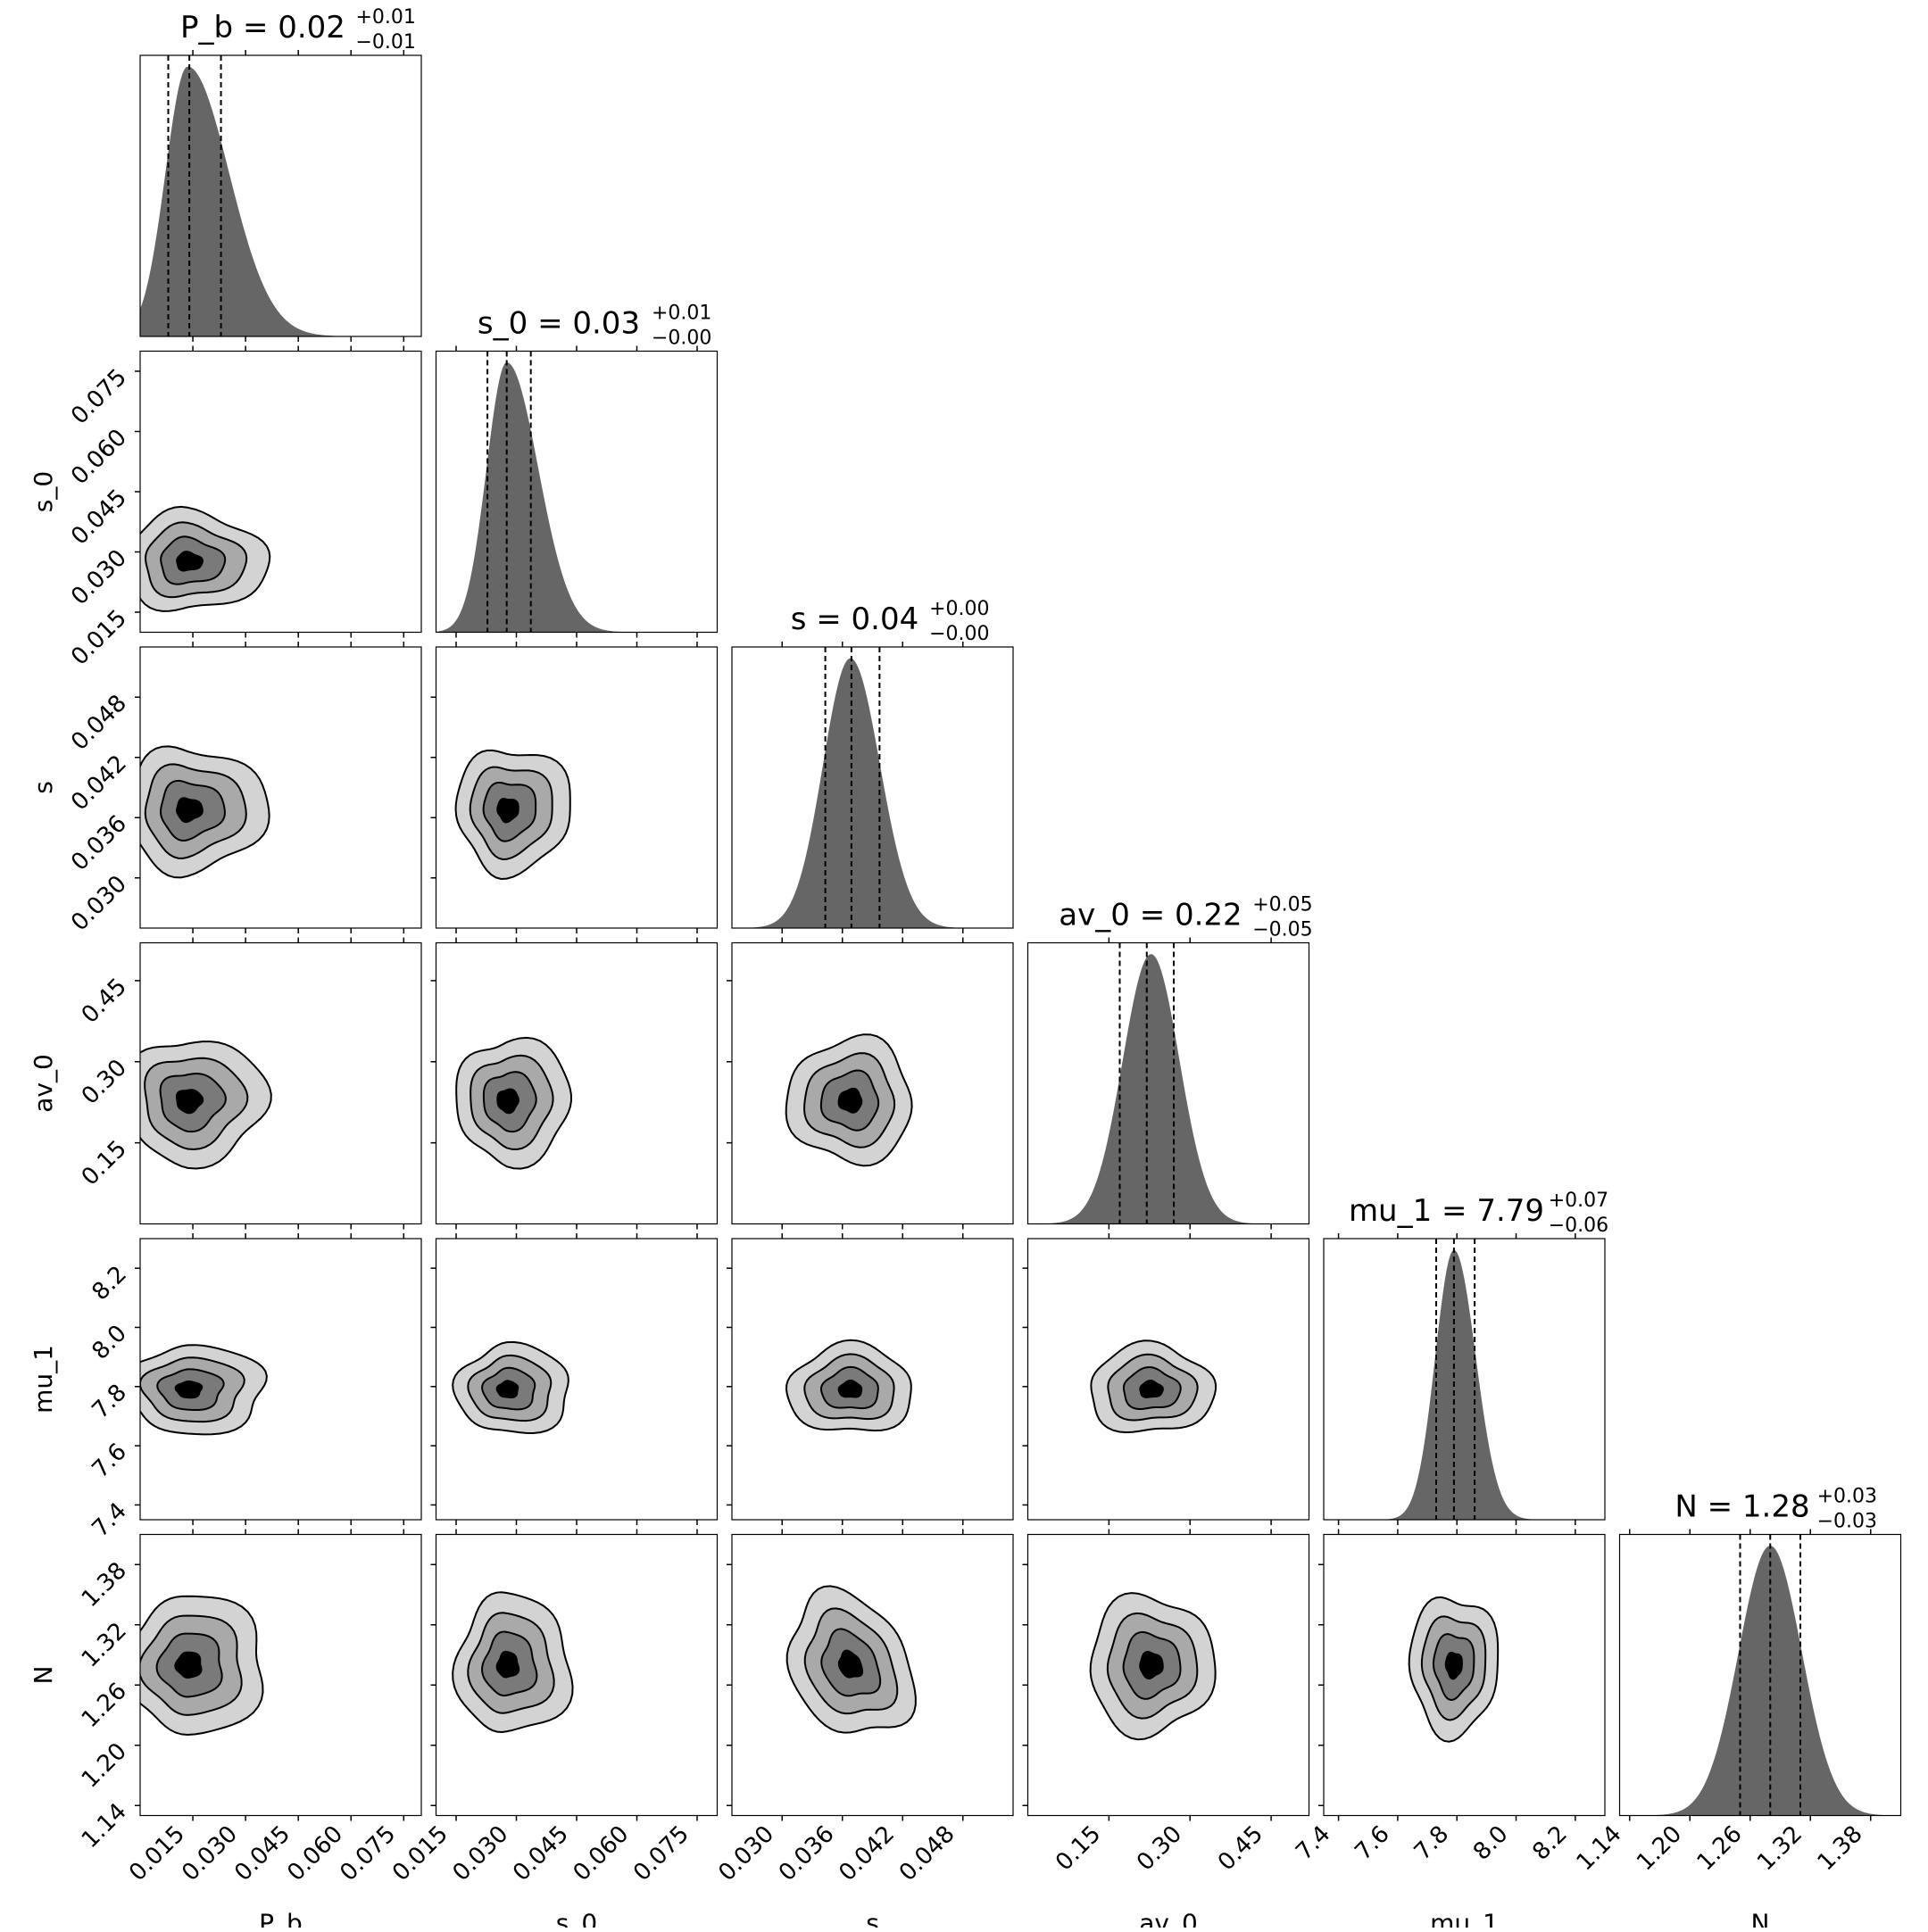 The width and height of the screenshot is (1928, 1932). What do you see at coordinates (105, 1705) in the screenshot?
I see `y-tick-label-N: 1.26` at bounding box center [105, 1705].